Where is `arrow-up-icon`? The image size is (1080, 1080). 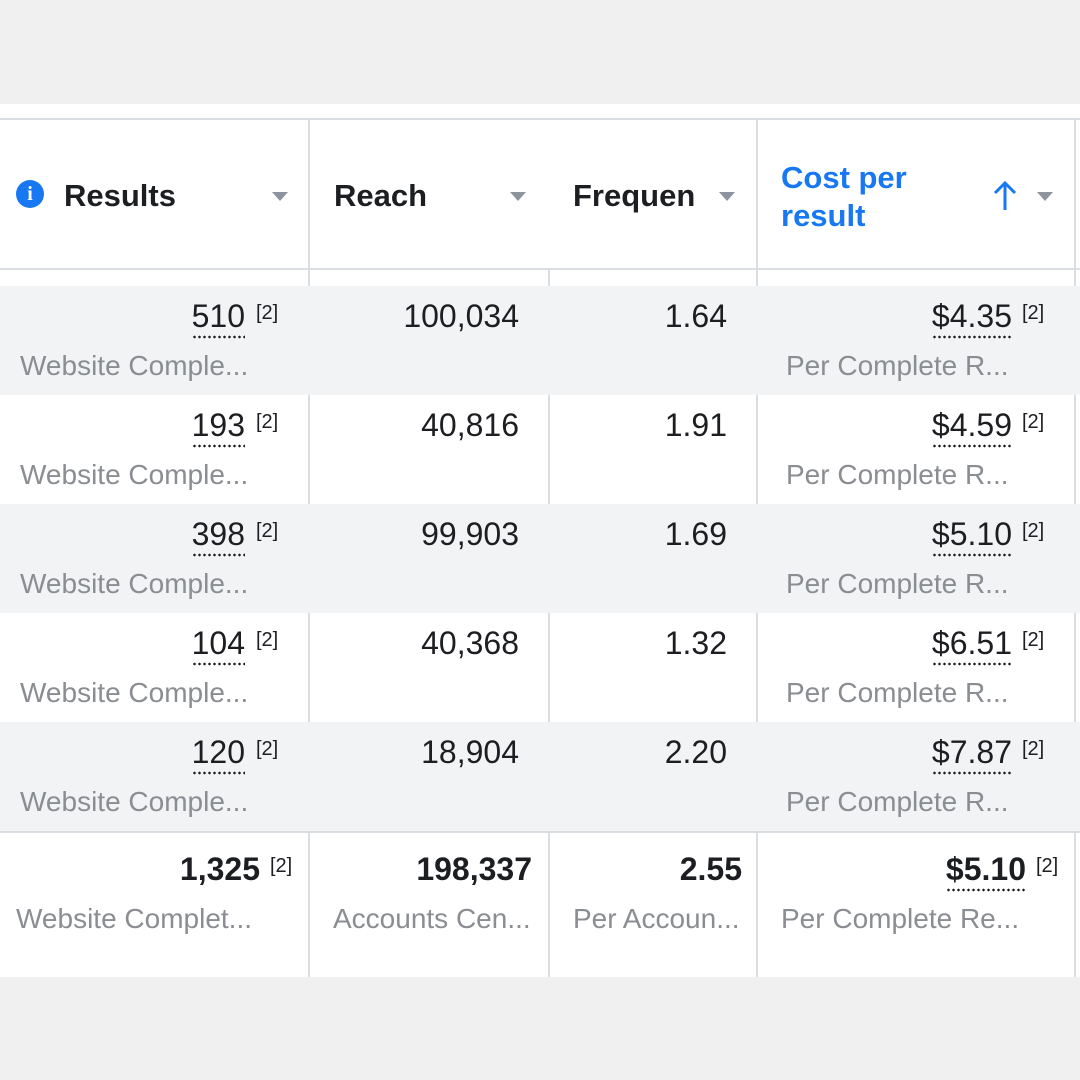
arrow-up-icon is located at coordinates (1005, 196).